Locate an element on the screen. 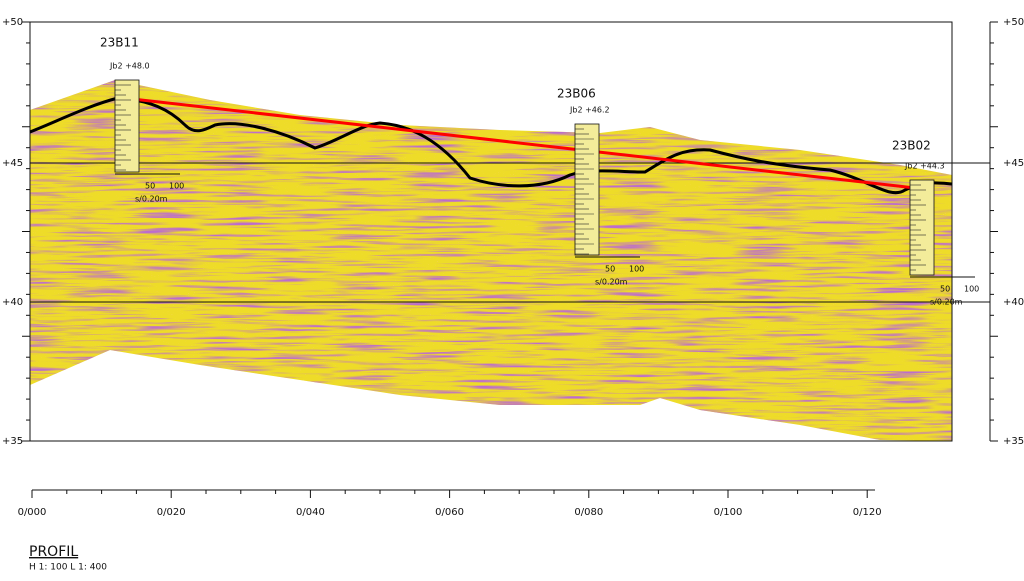 The height and width of the screenshot is (581, 1024). borehole-name: 23B06 is located at coordinates (576, 94).